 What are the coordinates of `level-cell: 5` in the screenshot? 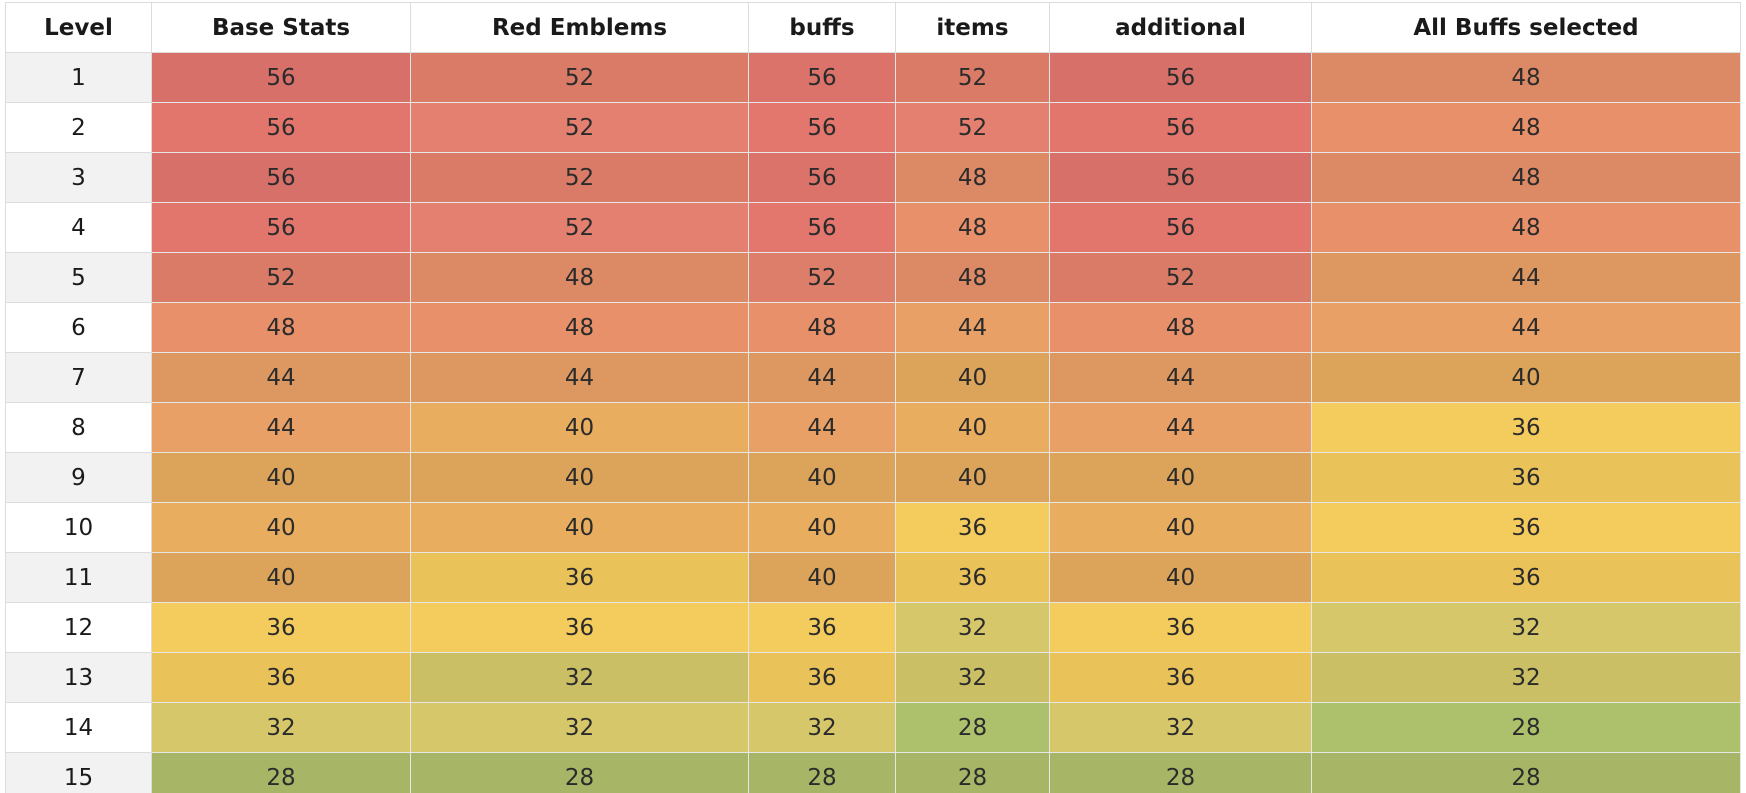 It's located at (78, 277).